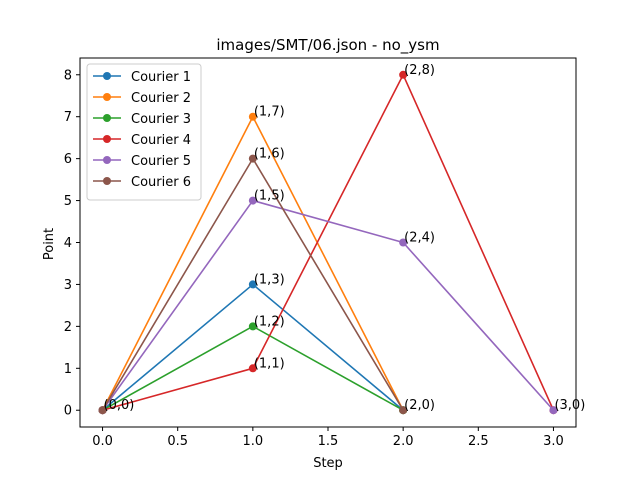 The image size is (640, 480). What do you see at coordinates (161, 77) in the screenshot?
I see `legend-label: Courier 1` at bounding box center [161, 77].